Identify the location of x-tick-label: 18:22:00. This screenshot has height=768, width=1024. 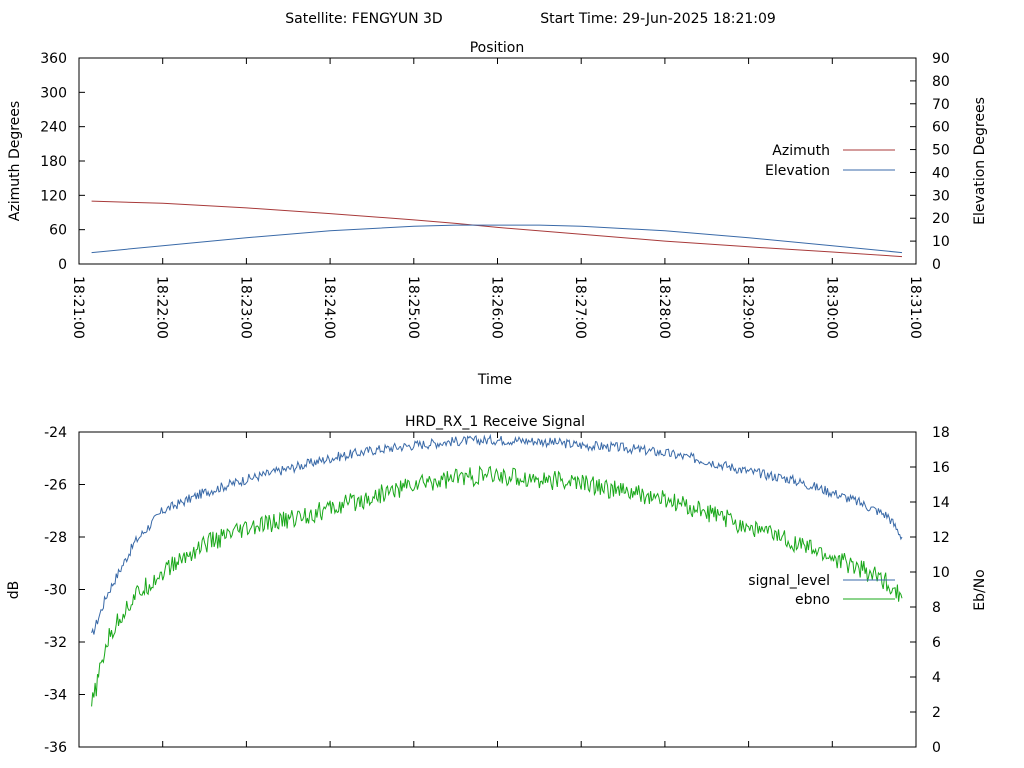
(162, 307).